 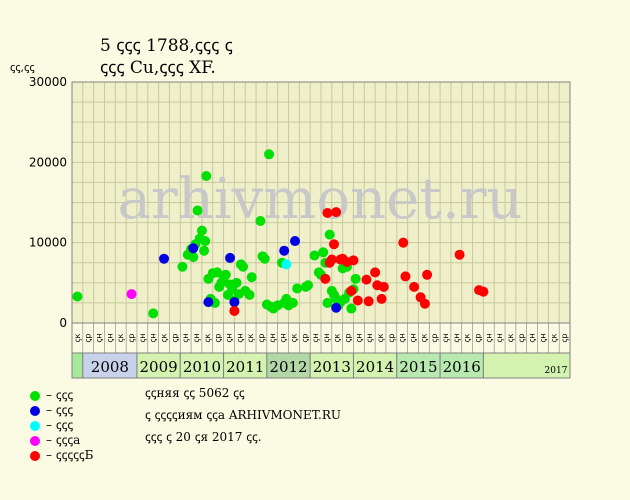 I want to click on year-label: 2010, so click(x=202, y=367).